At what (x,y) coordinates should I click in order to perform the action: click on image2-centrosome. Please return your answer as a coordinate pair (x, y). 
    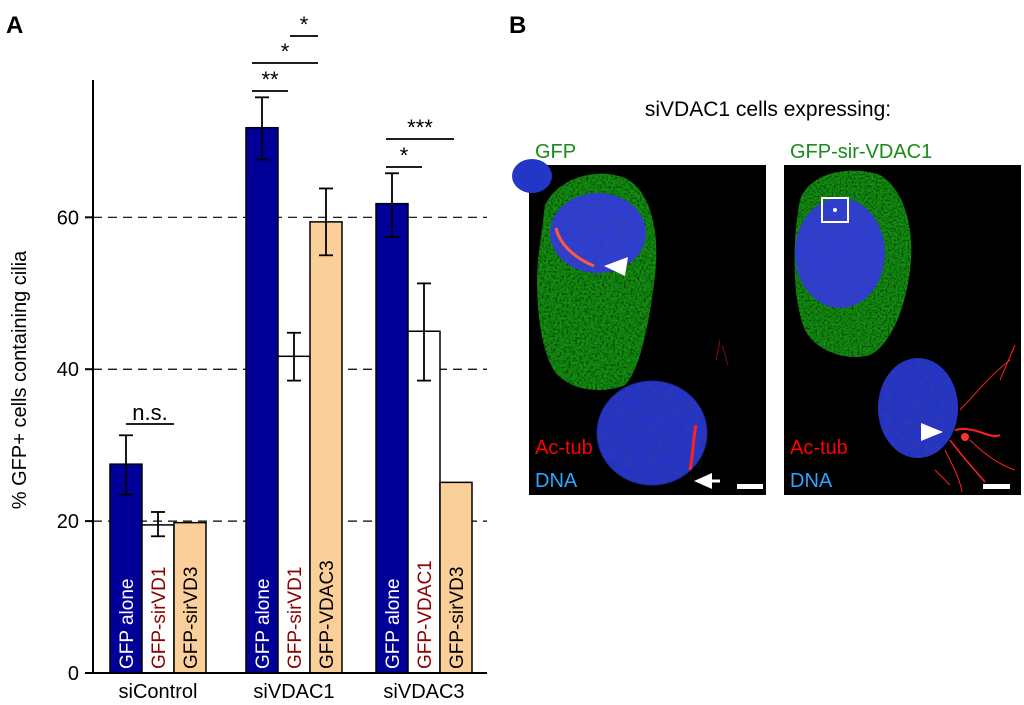
    Looking at the image, I should click on (835, 210).